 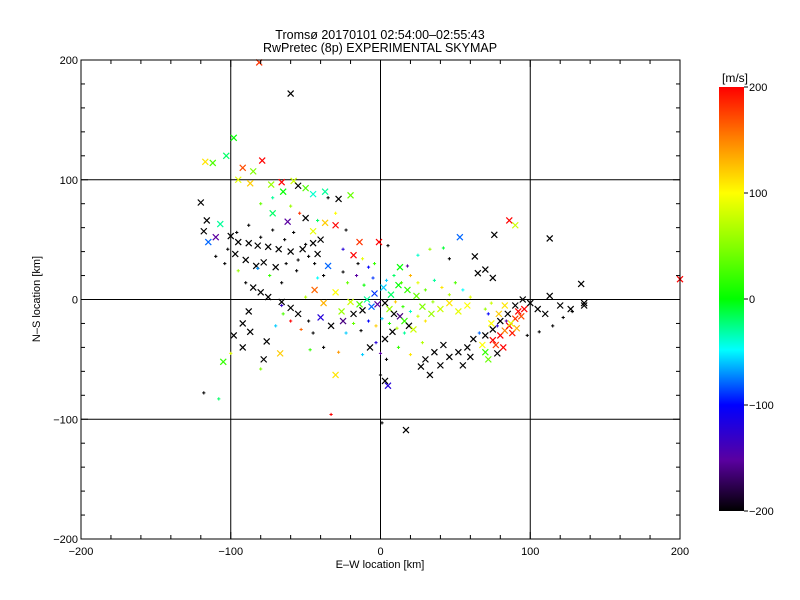 What do you see at coordinates (379, 35) in the screenshot?
I see `chart-title: Tromsø 20170101 02:54:00–02:55:43` at bounding box center [379, 35].